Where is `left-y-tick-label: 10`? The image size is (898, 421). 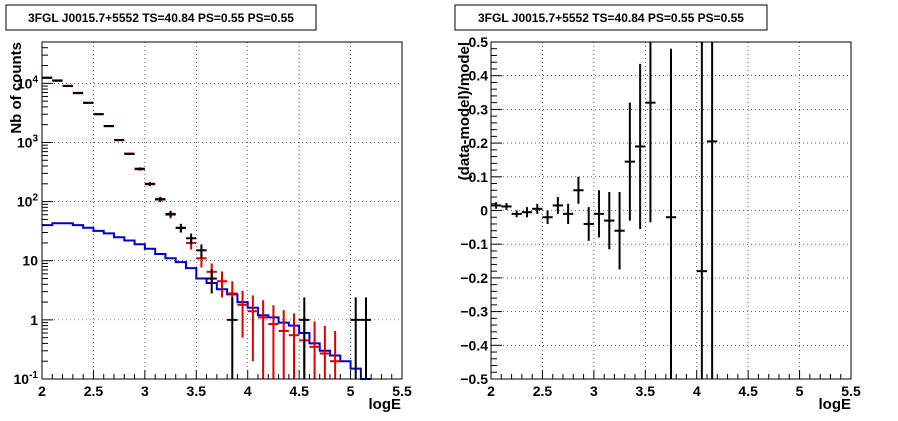
left-y-tick-label: 10 is located at coordinates (30, 261).